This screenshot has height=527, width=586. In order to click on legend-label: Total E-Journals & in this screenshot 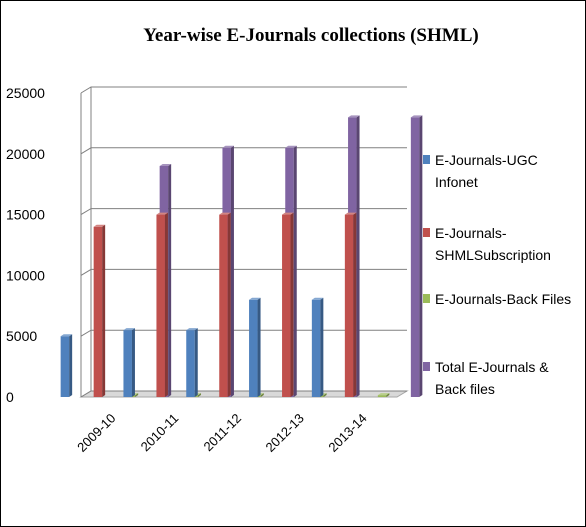, I will do `click(492, 367)`.